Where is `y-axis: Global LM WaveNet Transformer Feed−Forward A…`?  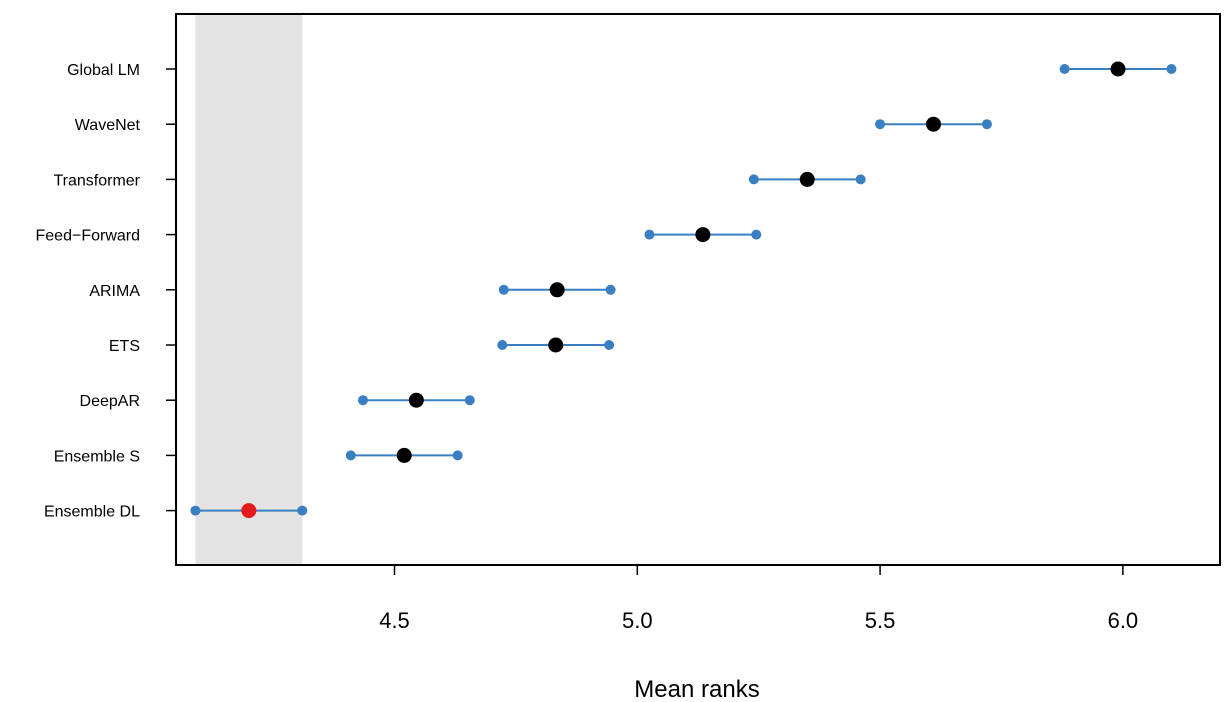 y-axis: Global LM WaveNet Transformer Feed−Forward A… is located at coordinates (106, 291).